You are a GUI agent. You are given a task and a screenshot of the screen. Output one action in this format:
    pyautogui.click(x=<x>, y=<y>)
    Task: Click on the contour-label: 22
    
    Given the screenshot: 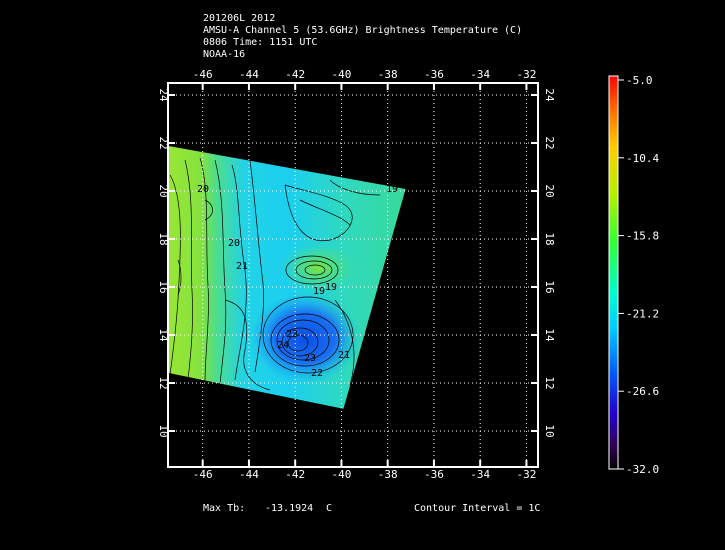 What is the action you would take?
    pyautogui.click(x=317, y=373)
    